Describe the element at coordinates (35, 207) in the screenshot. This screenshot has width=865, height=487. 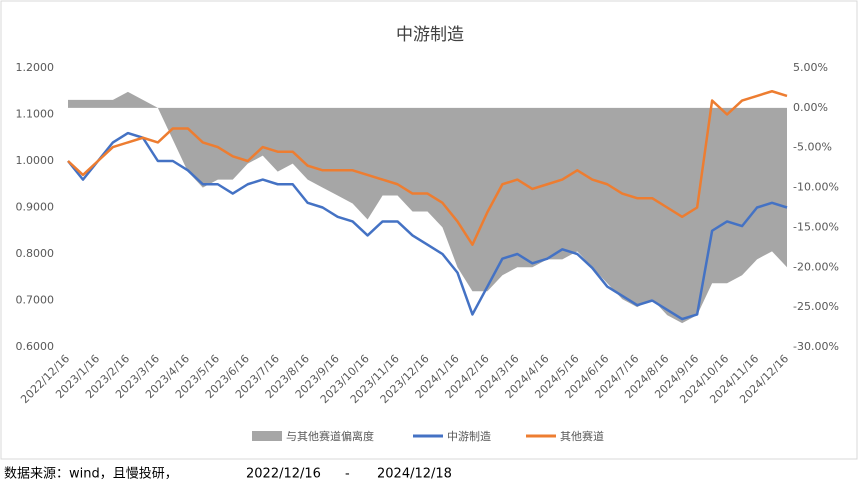
I see `y-tick-label: 0.9000` at that location.